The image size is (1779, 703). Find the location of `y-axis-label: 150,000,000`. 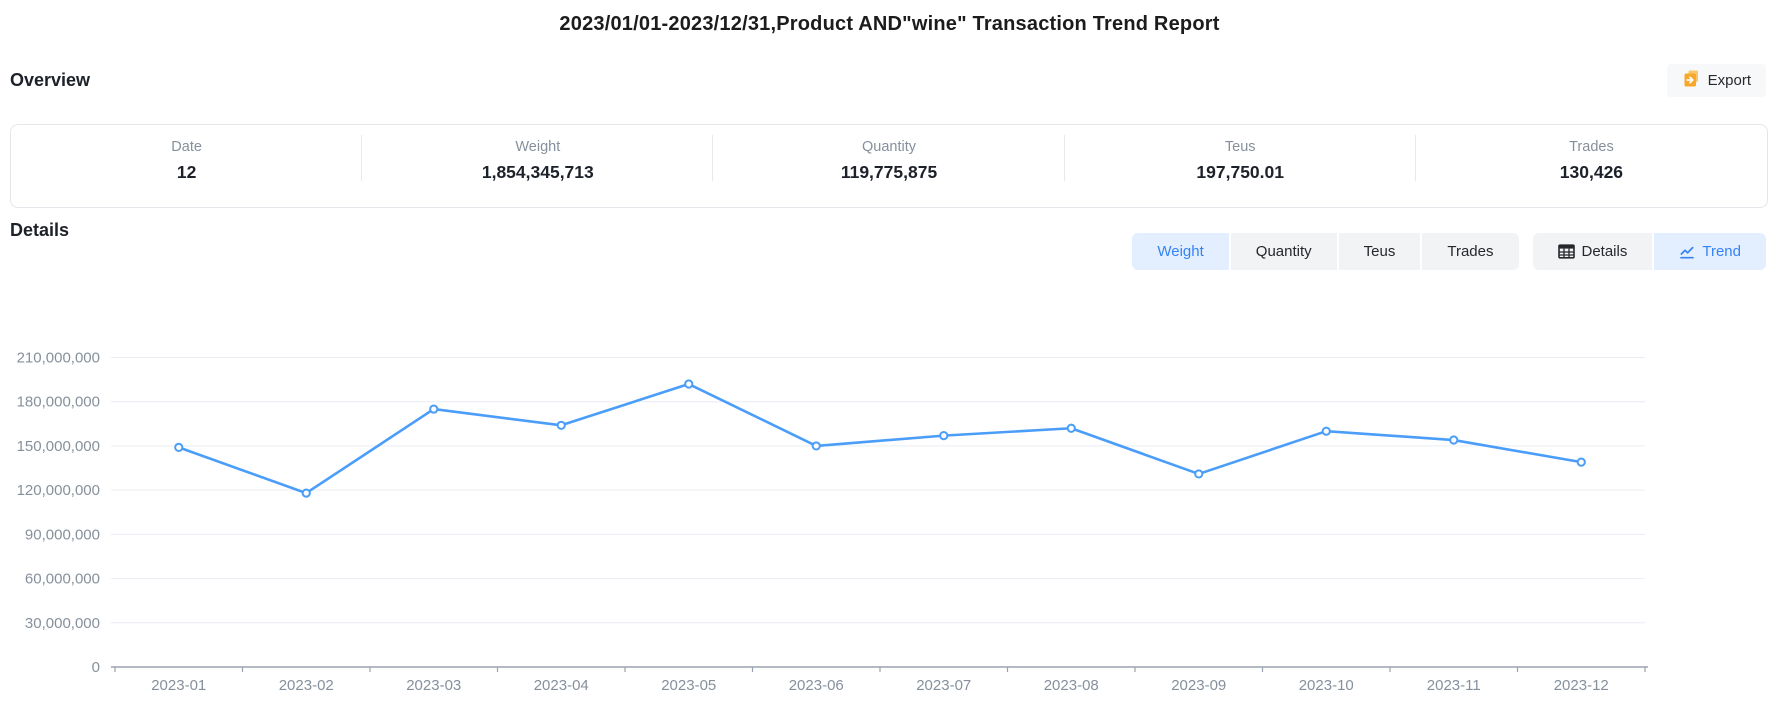

y-axis-label: 150,000,000 is located at coordinates (58, 446).